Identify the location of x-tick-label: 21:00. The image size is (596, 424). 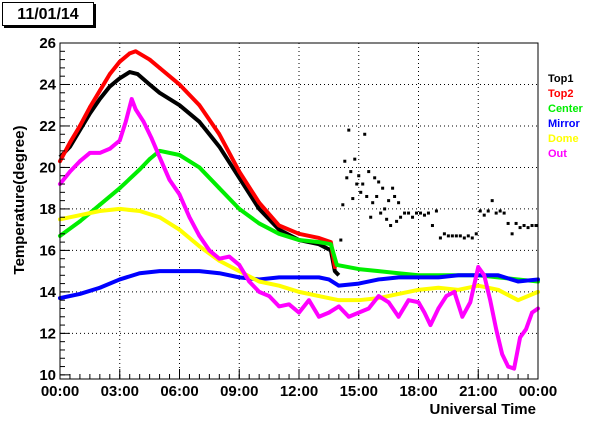
(478, 391).